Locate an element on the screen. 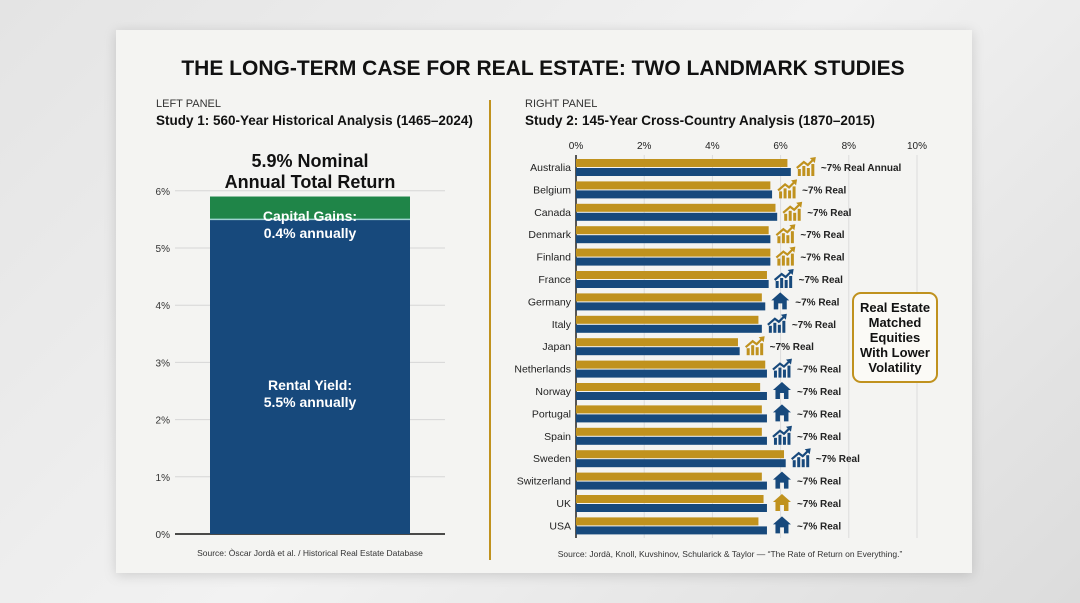  callout-line: Matched is located at coordinates (895, 322).